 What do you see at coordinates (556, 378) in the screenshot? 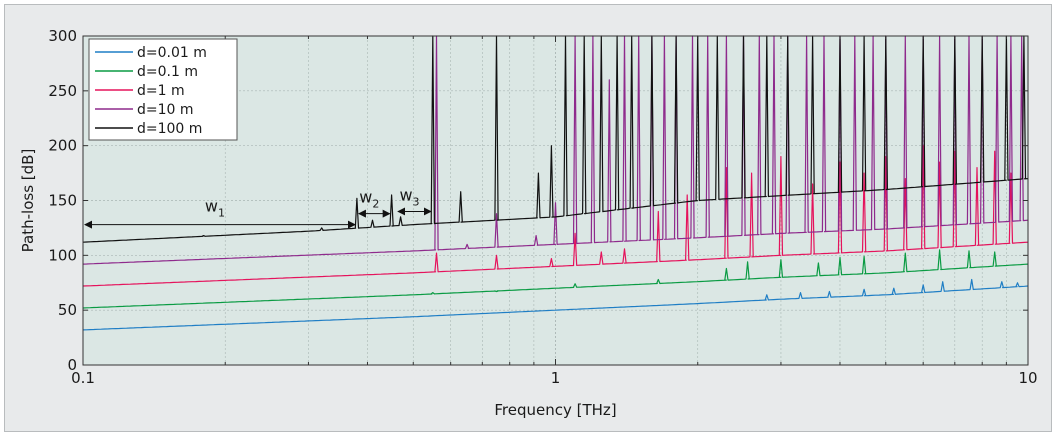
I see `x-tick-label: 1` at bounding box center [556, 378].